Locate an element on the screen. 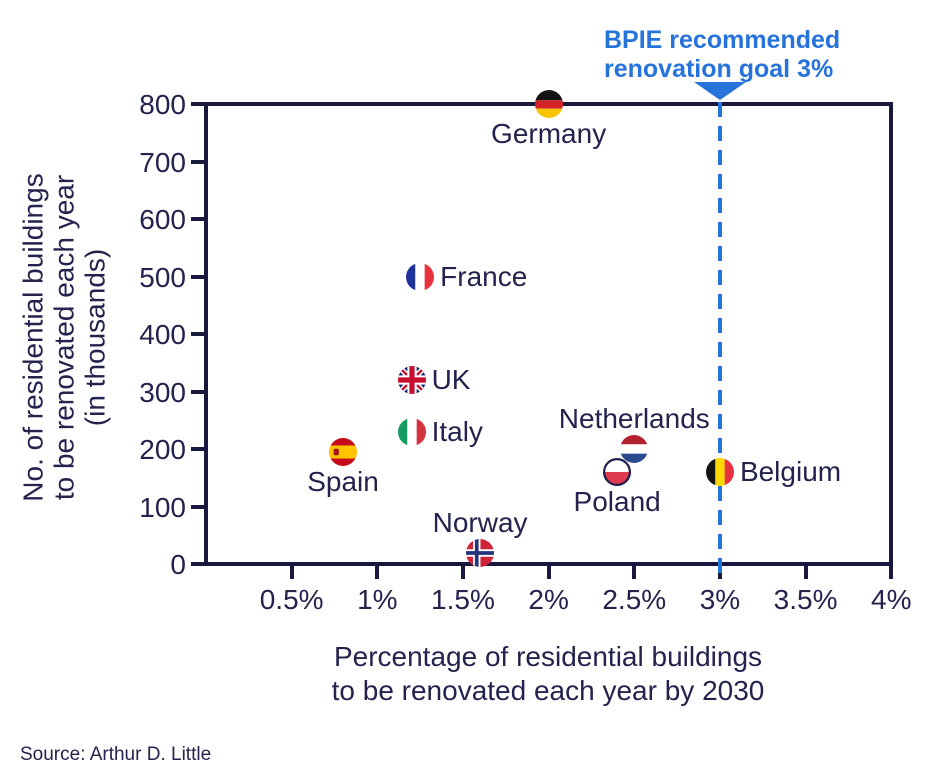 This screenshot has height=784, width=946. data-point-france is located at coordinates (420, 276).